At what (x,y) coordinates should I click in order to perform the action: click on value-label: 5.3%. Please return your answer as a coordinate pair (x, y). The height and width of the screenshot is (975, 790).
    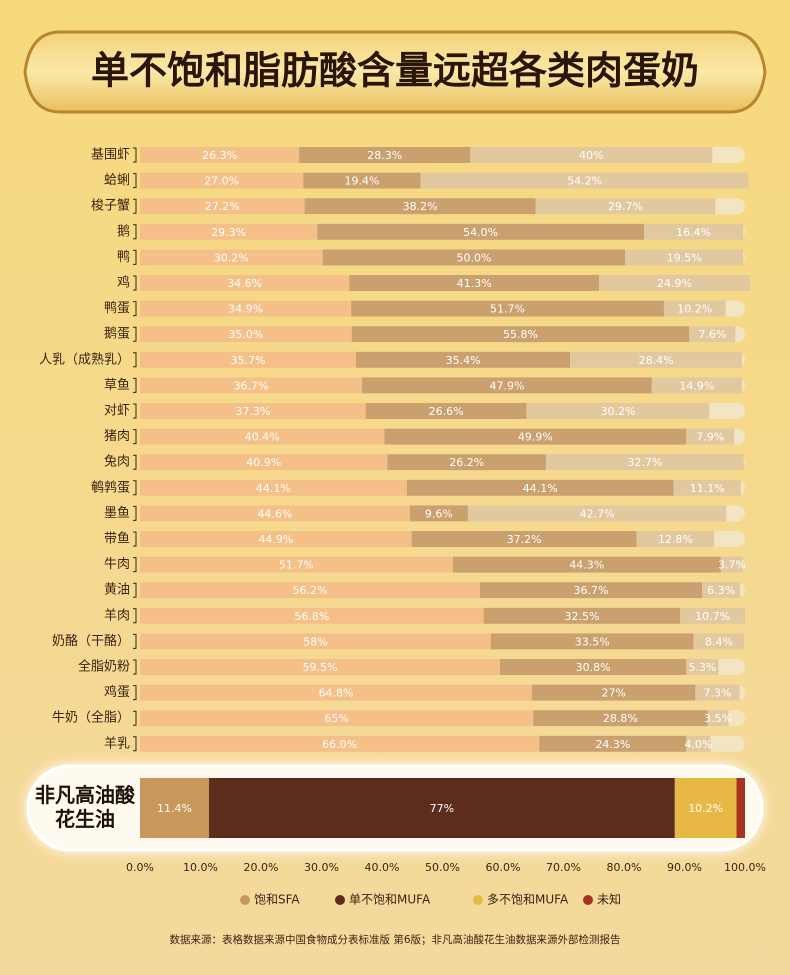
    Looking at the image, I should click on (702, 667).